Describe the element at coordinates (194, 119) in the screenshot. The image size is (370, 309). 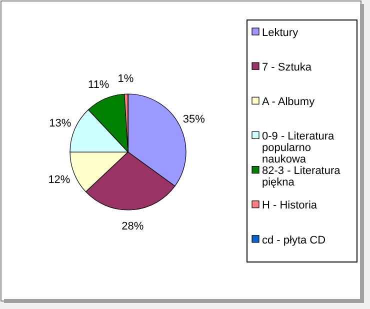
I see `data-label: 35%` at that location.